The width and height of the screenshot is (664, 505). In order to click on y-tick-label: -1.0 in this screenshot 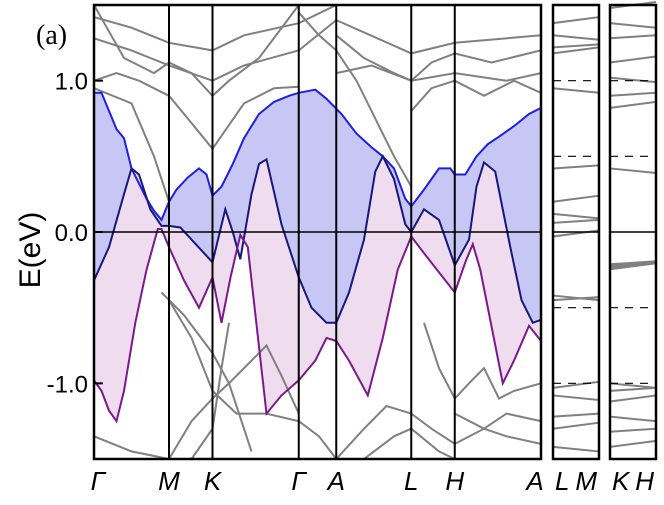, I will do `click(67, 384)`.